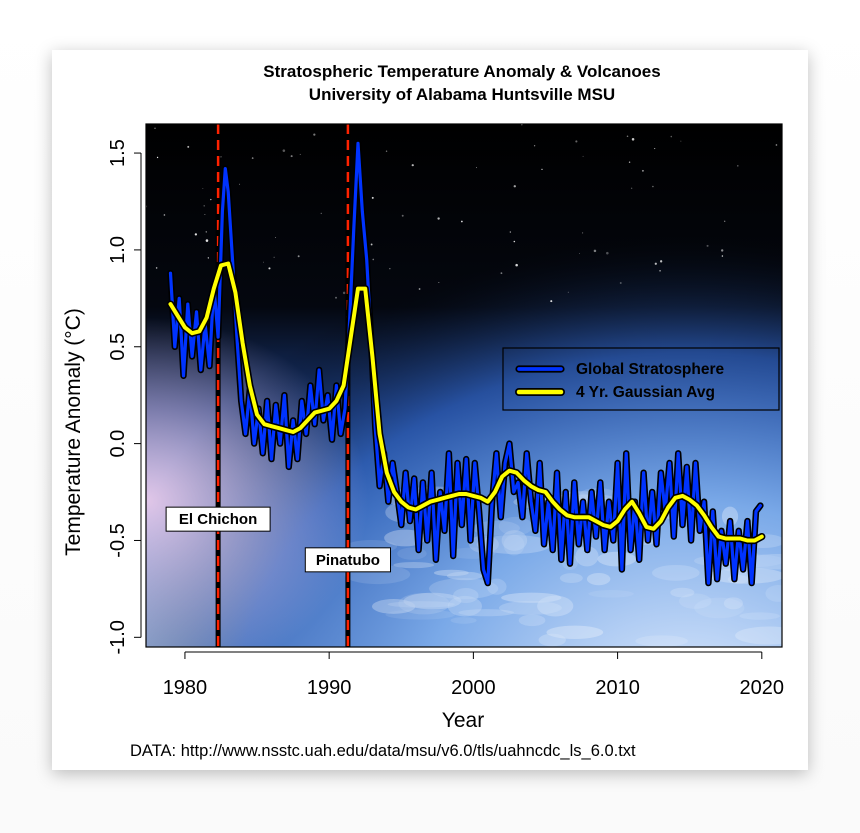 The image size is (860, 833). I want to click on x-tick-label: 1980, so click(185, 688).